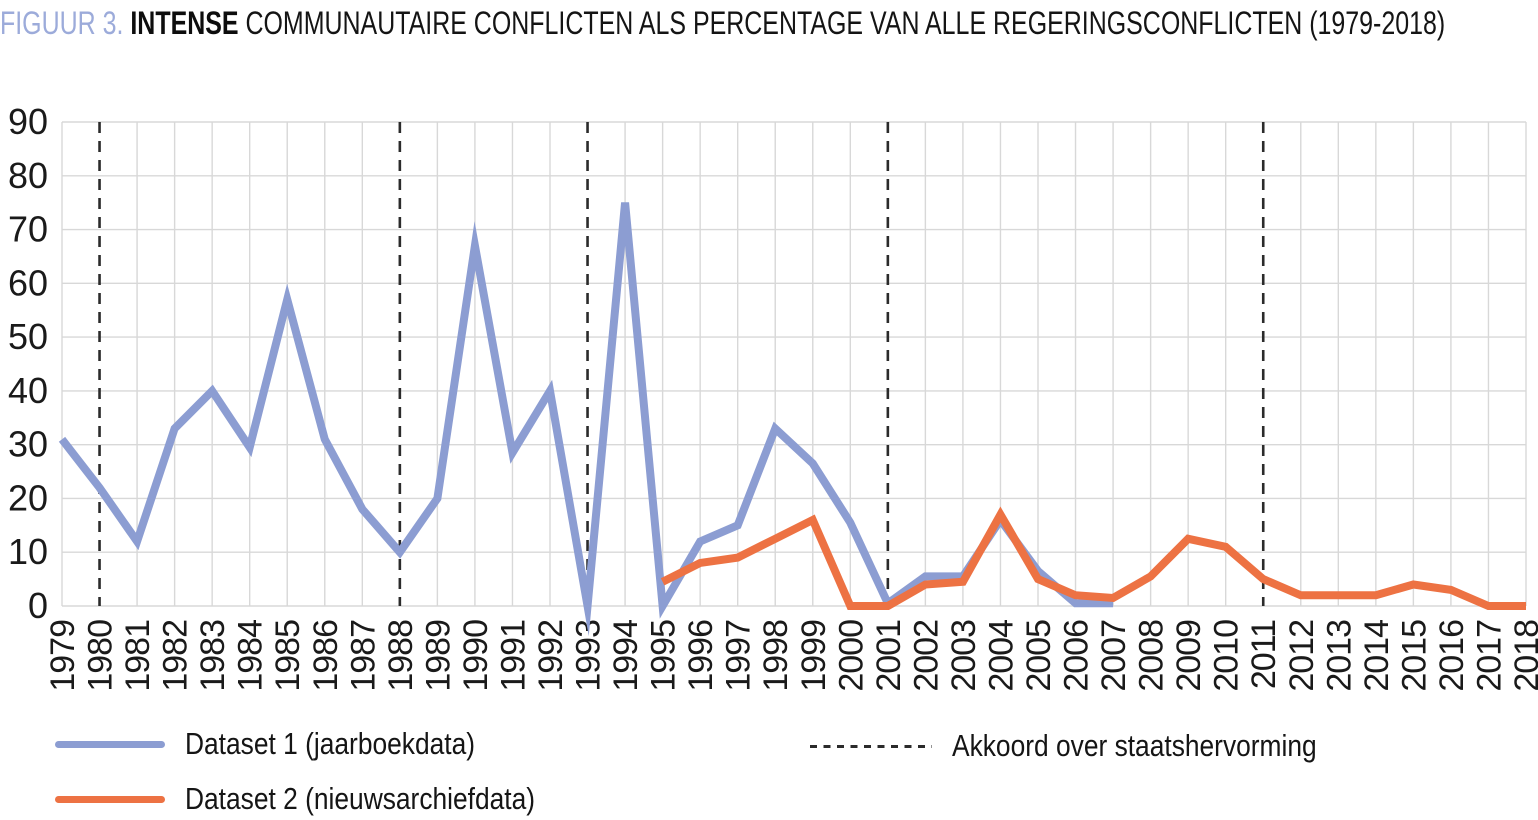  Describe the element at coordinates (330, 743) in the screenshot. I see `legend-label-dataset1: Dataset 1 (jaarboekdata)` at that location.